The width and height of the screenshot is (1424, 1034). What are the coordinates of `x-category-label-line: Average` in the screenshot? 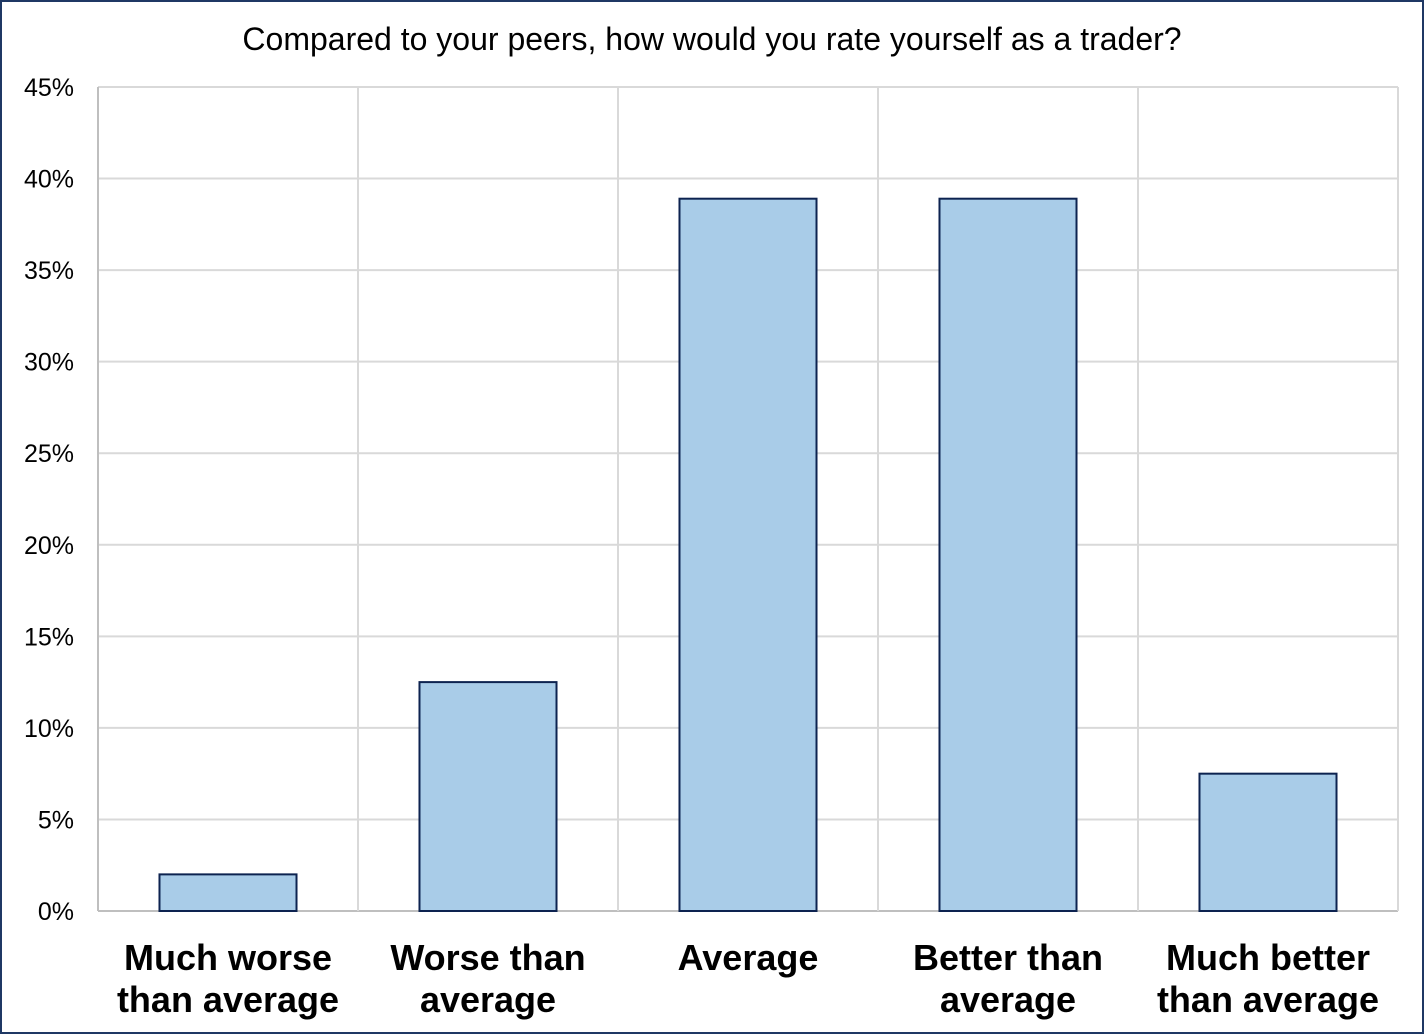 It's located at (748, 957).